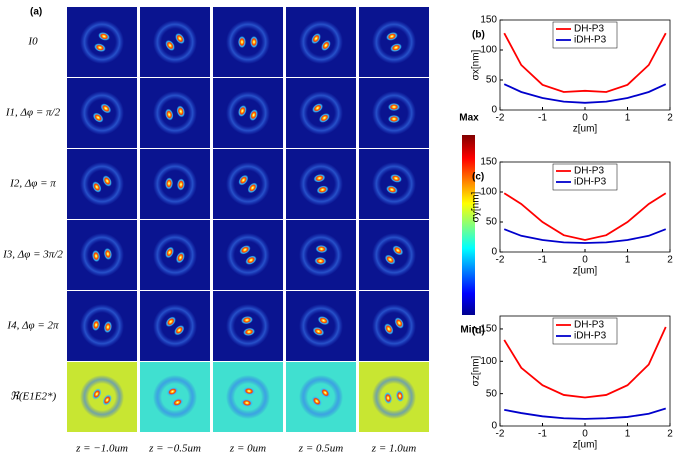 This screenshot has width=675, height=461. I want to click on row-label: I2, Δφ = π, so click(32, 184).